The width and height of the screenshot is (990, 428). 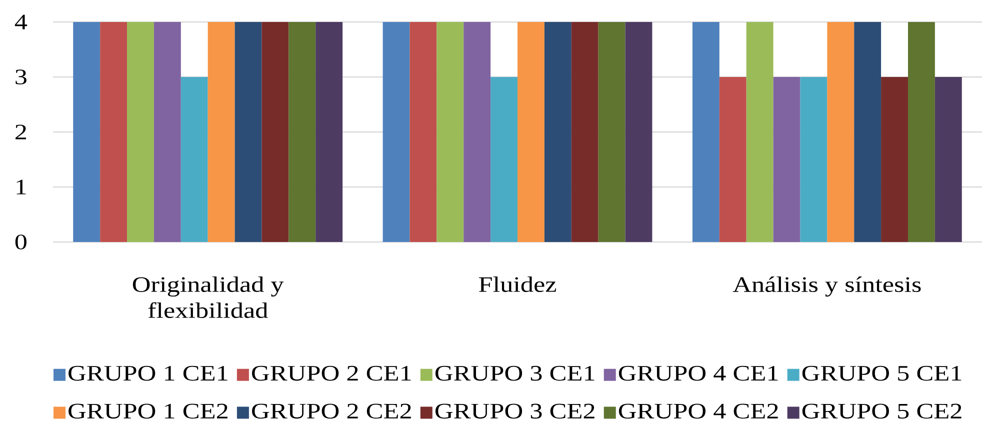 What do you see at coordinates (331, 411) in the screenshot?
I see `legend-label: GRUPO 2 CE2` at bounding box center [331, 411].